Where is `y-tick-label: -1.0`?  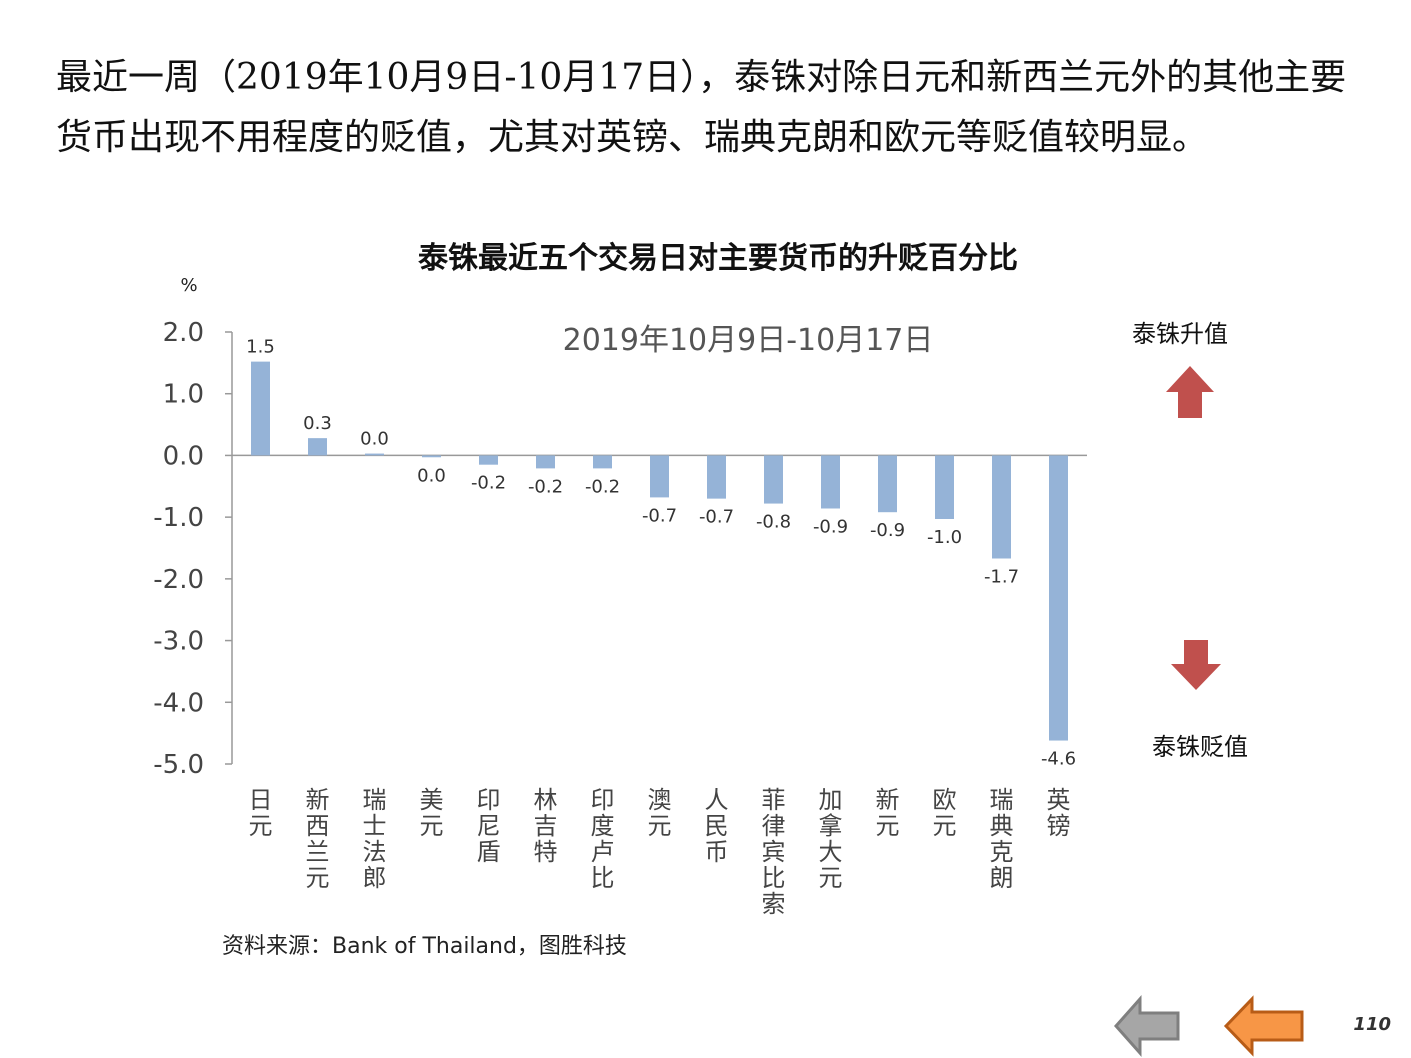 y-tick-label: -1.0 is located at coordinates (178, 518).